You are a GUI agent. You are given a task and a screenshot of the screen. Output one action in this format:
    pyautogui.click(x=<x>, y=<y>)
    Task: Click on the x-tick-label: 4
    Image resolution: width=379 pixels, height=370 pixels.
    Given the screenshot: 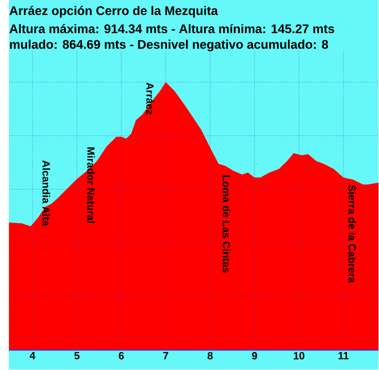 What is the action you would take?
    pyautogui.click(x=33, y=356)
    